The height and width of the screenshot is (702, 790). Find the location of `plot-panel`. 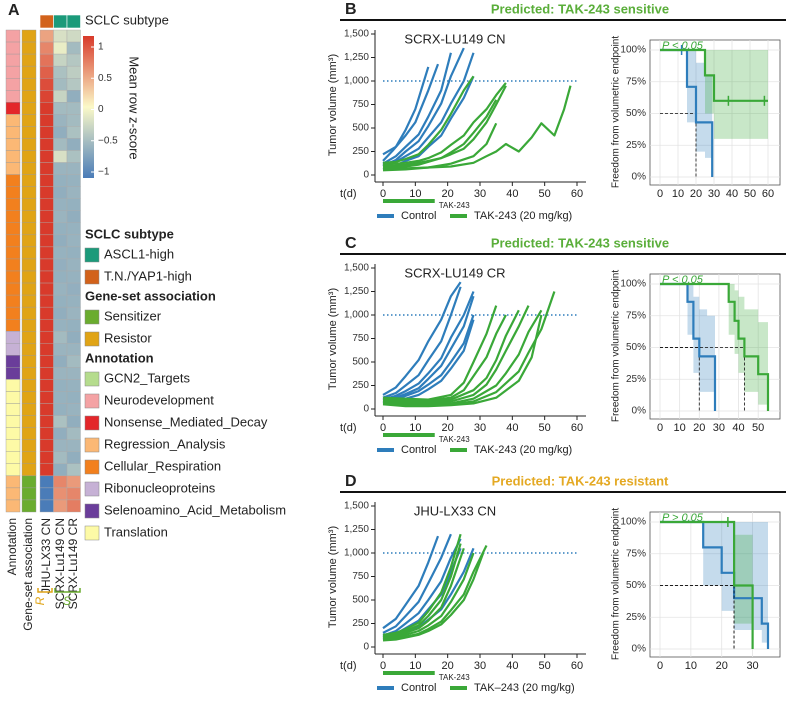

plot-panel is located at coordinates (715, 584).